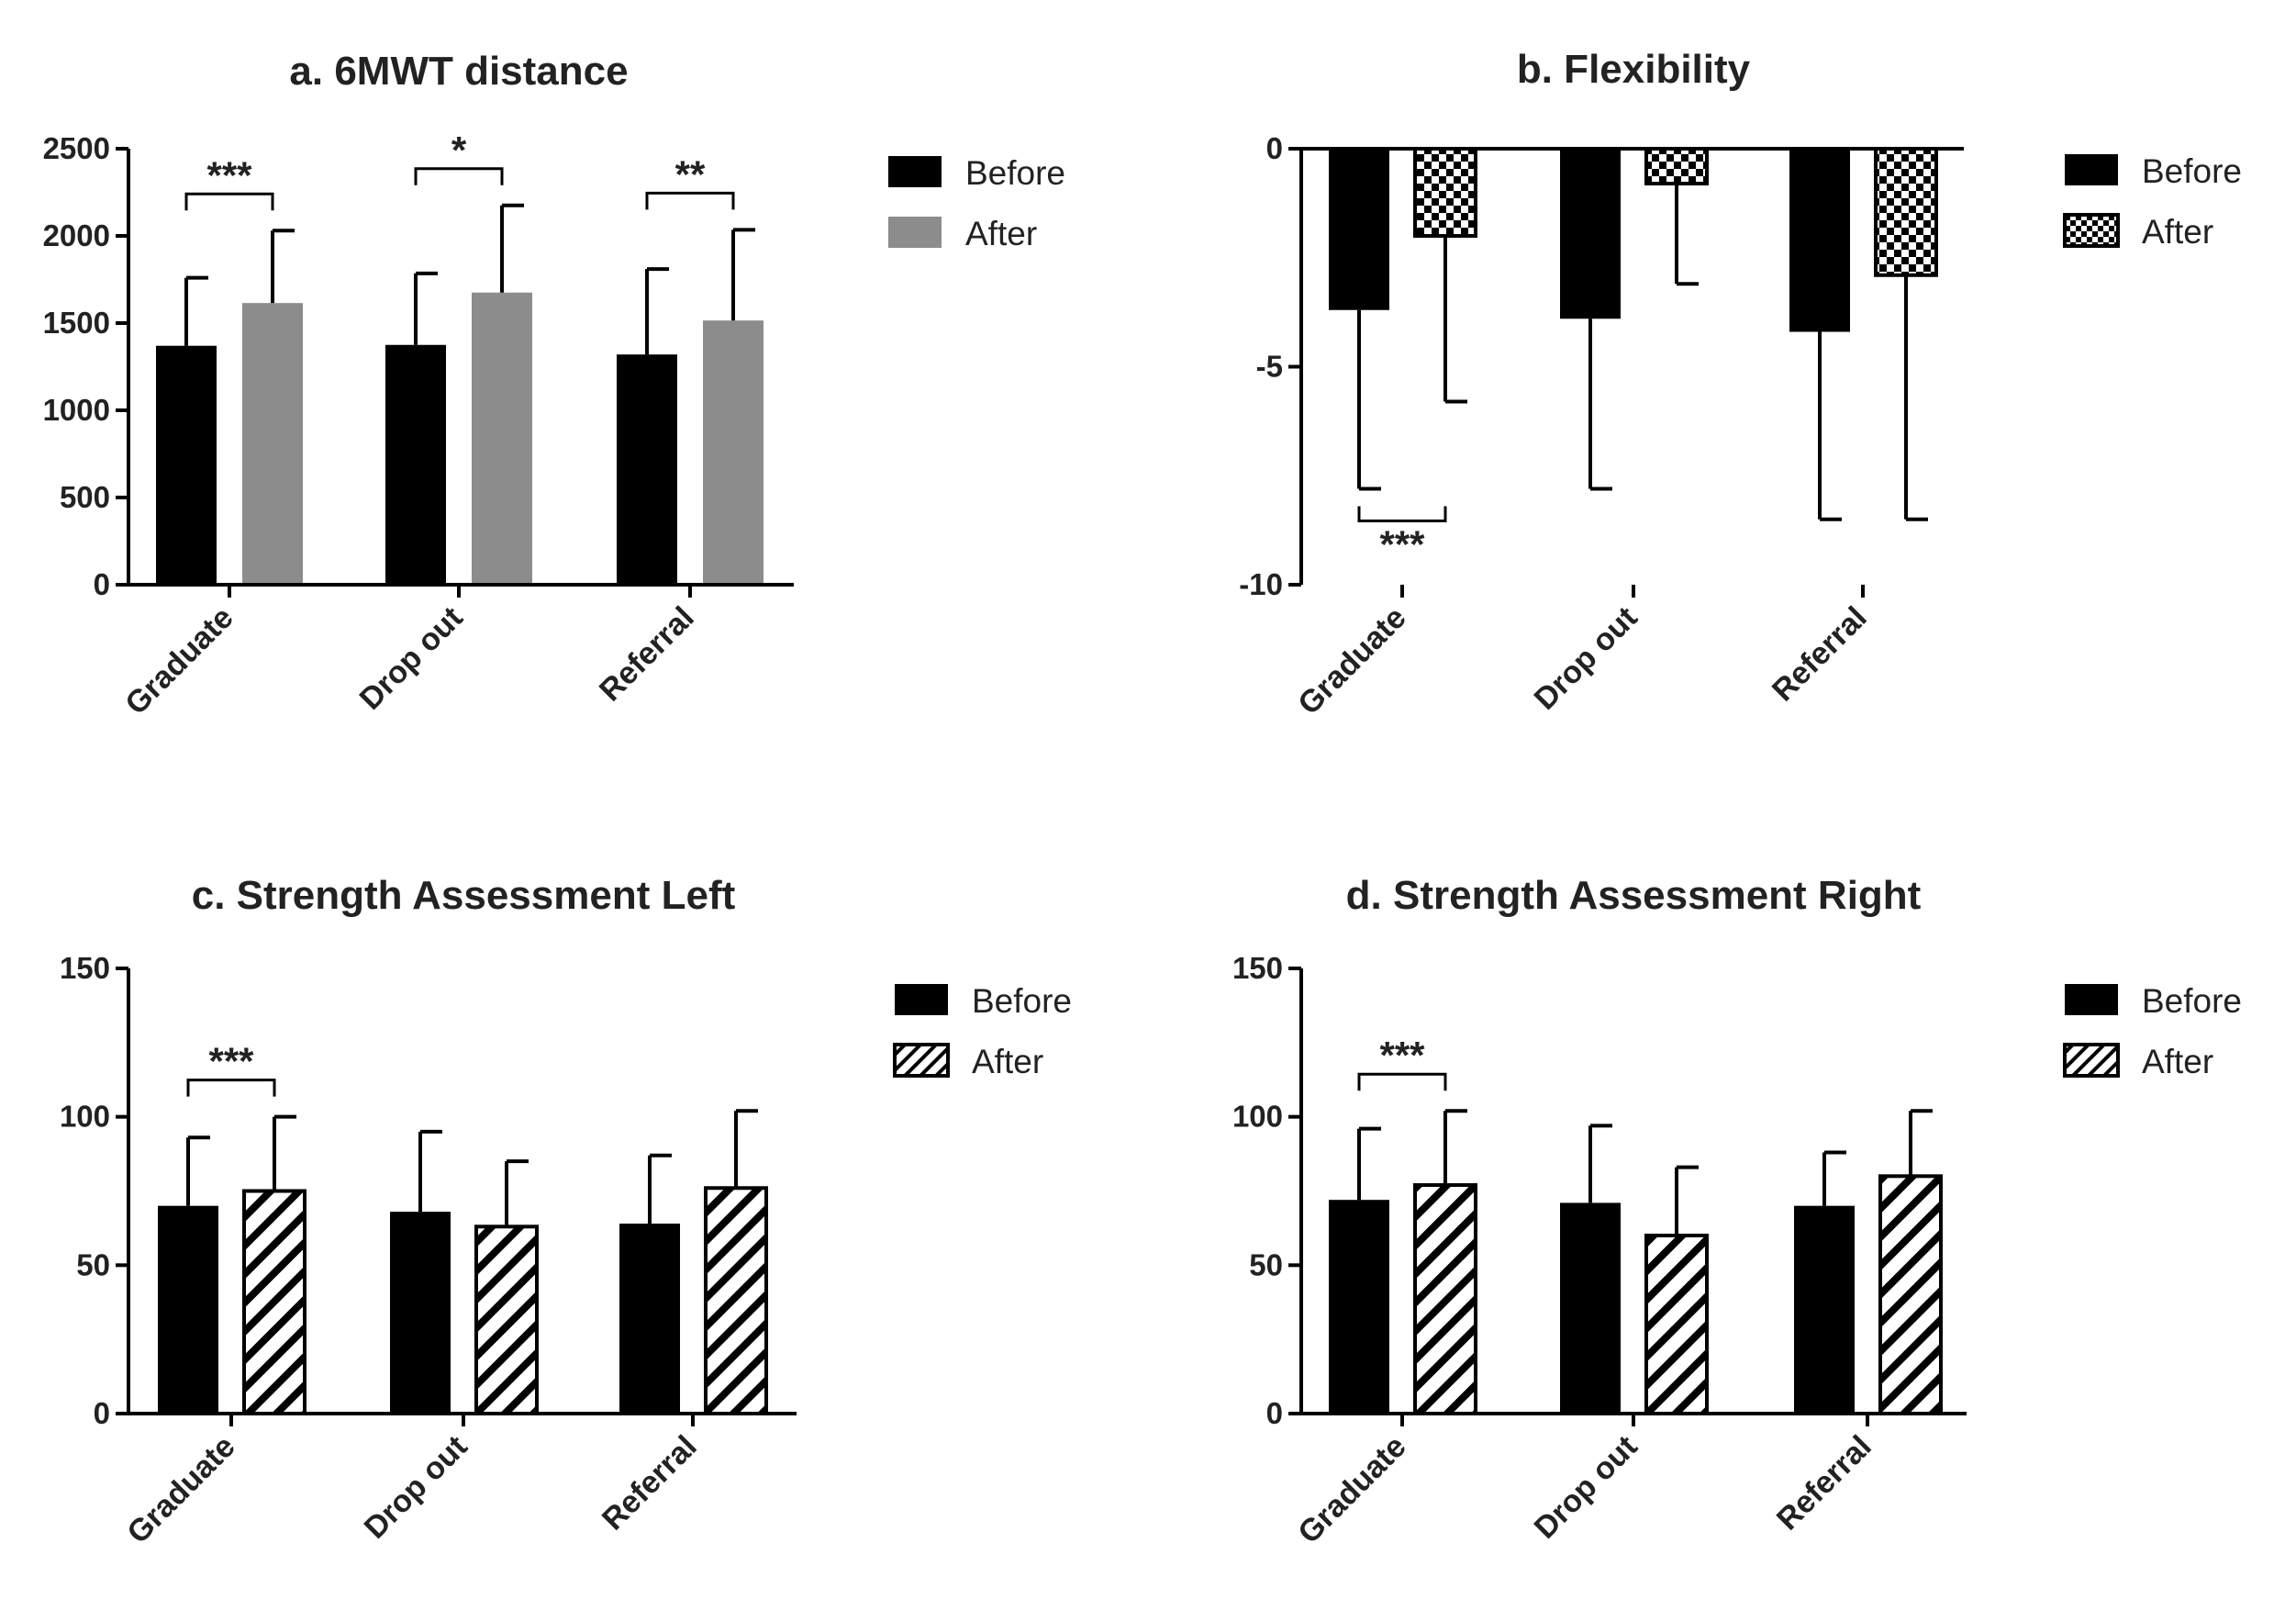  Describe the element at coordinates (76, 148) in the screenshot. I see `y-tick-label: 2500` at that location.